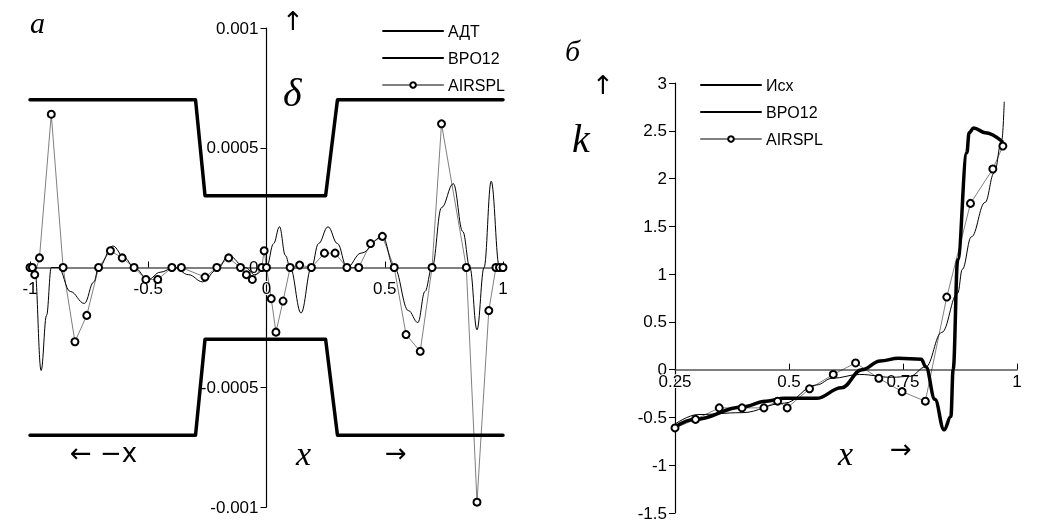  Describe the element at coordinates (659, 465) in the screenshot. I see `y-tick-label: -1` at that location.